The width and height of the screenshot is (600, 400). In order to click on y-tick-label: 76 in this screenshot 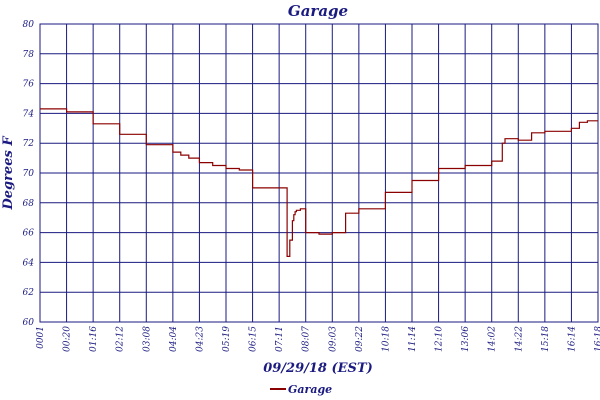, I will do `click(29, 85)`.